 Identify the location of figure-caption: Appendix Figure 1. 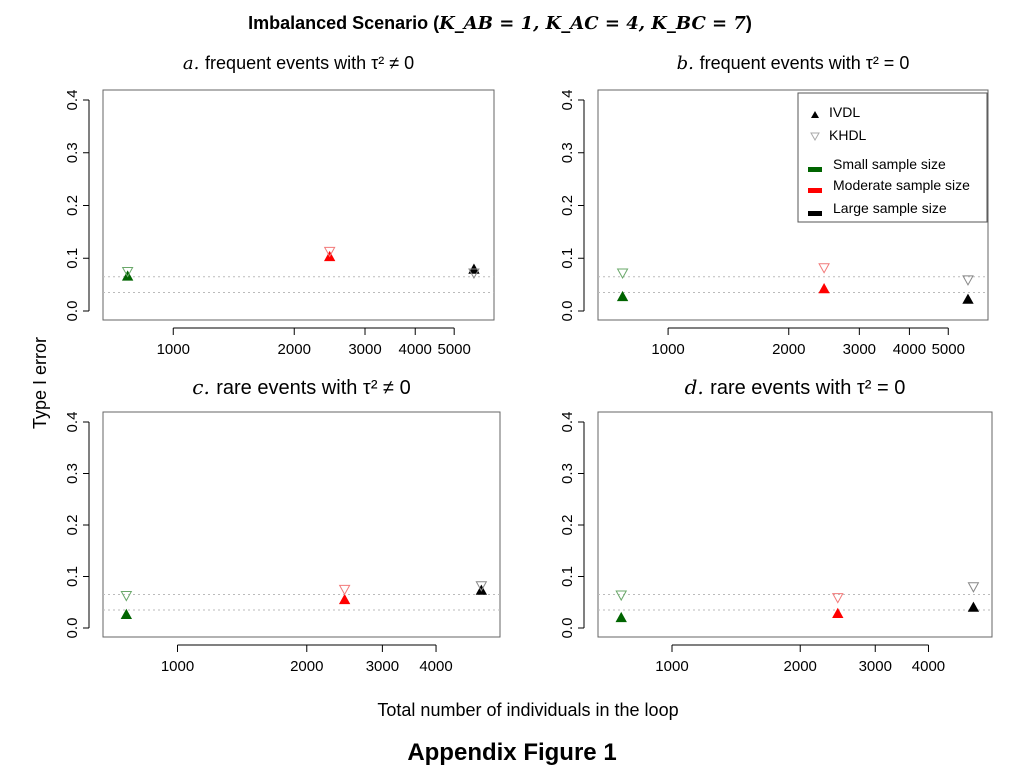
(511, 752).